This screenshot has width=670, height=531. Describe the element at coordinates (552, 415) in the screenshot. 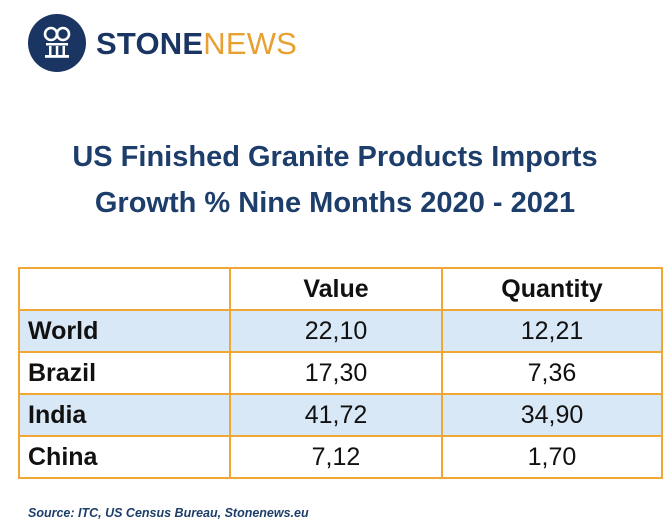

I see `quantity-cell: 34,90` at that location.